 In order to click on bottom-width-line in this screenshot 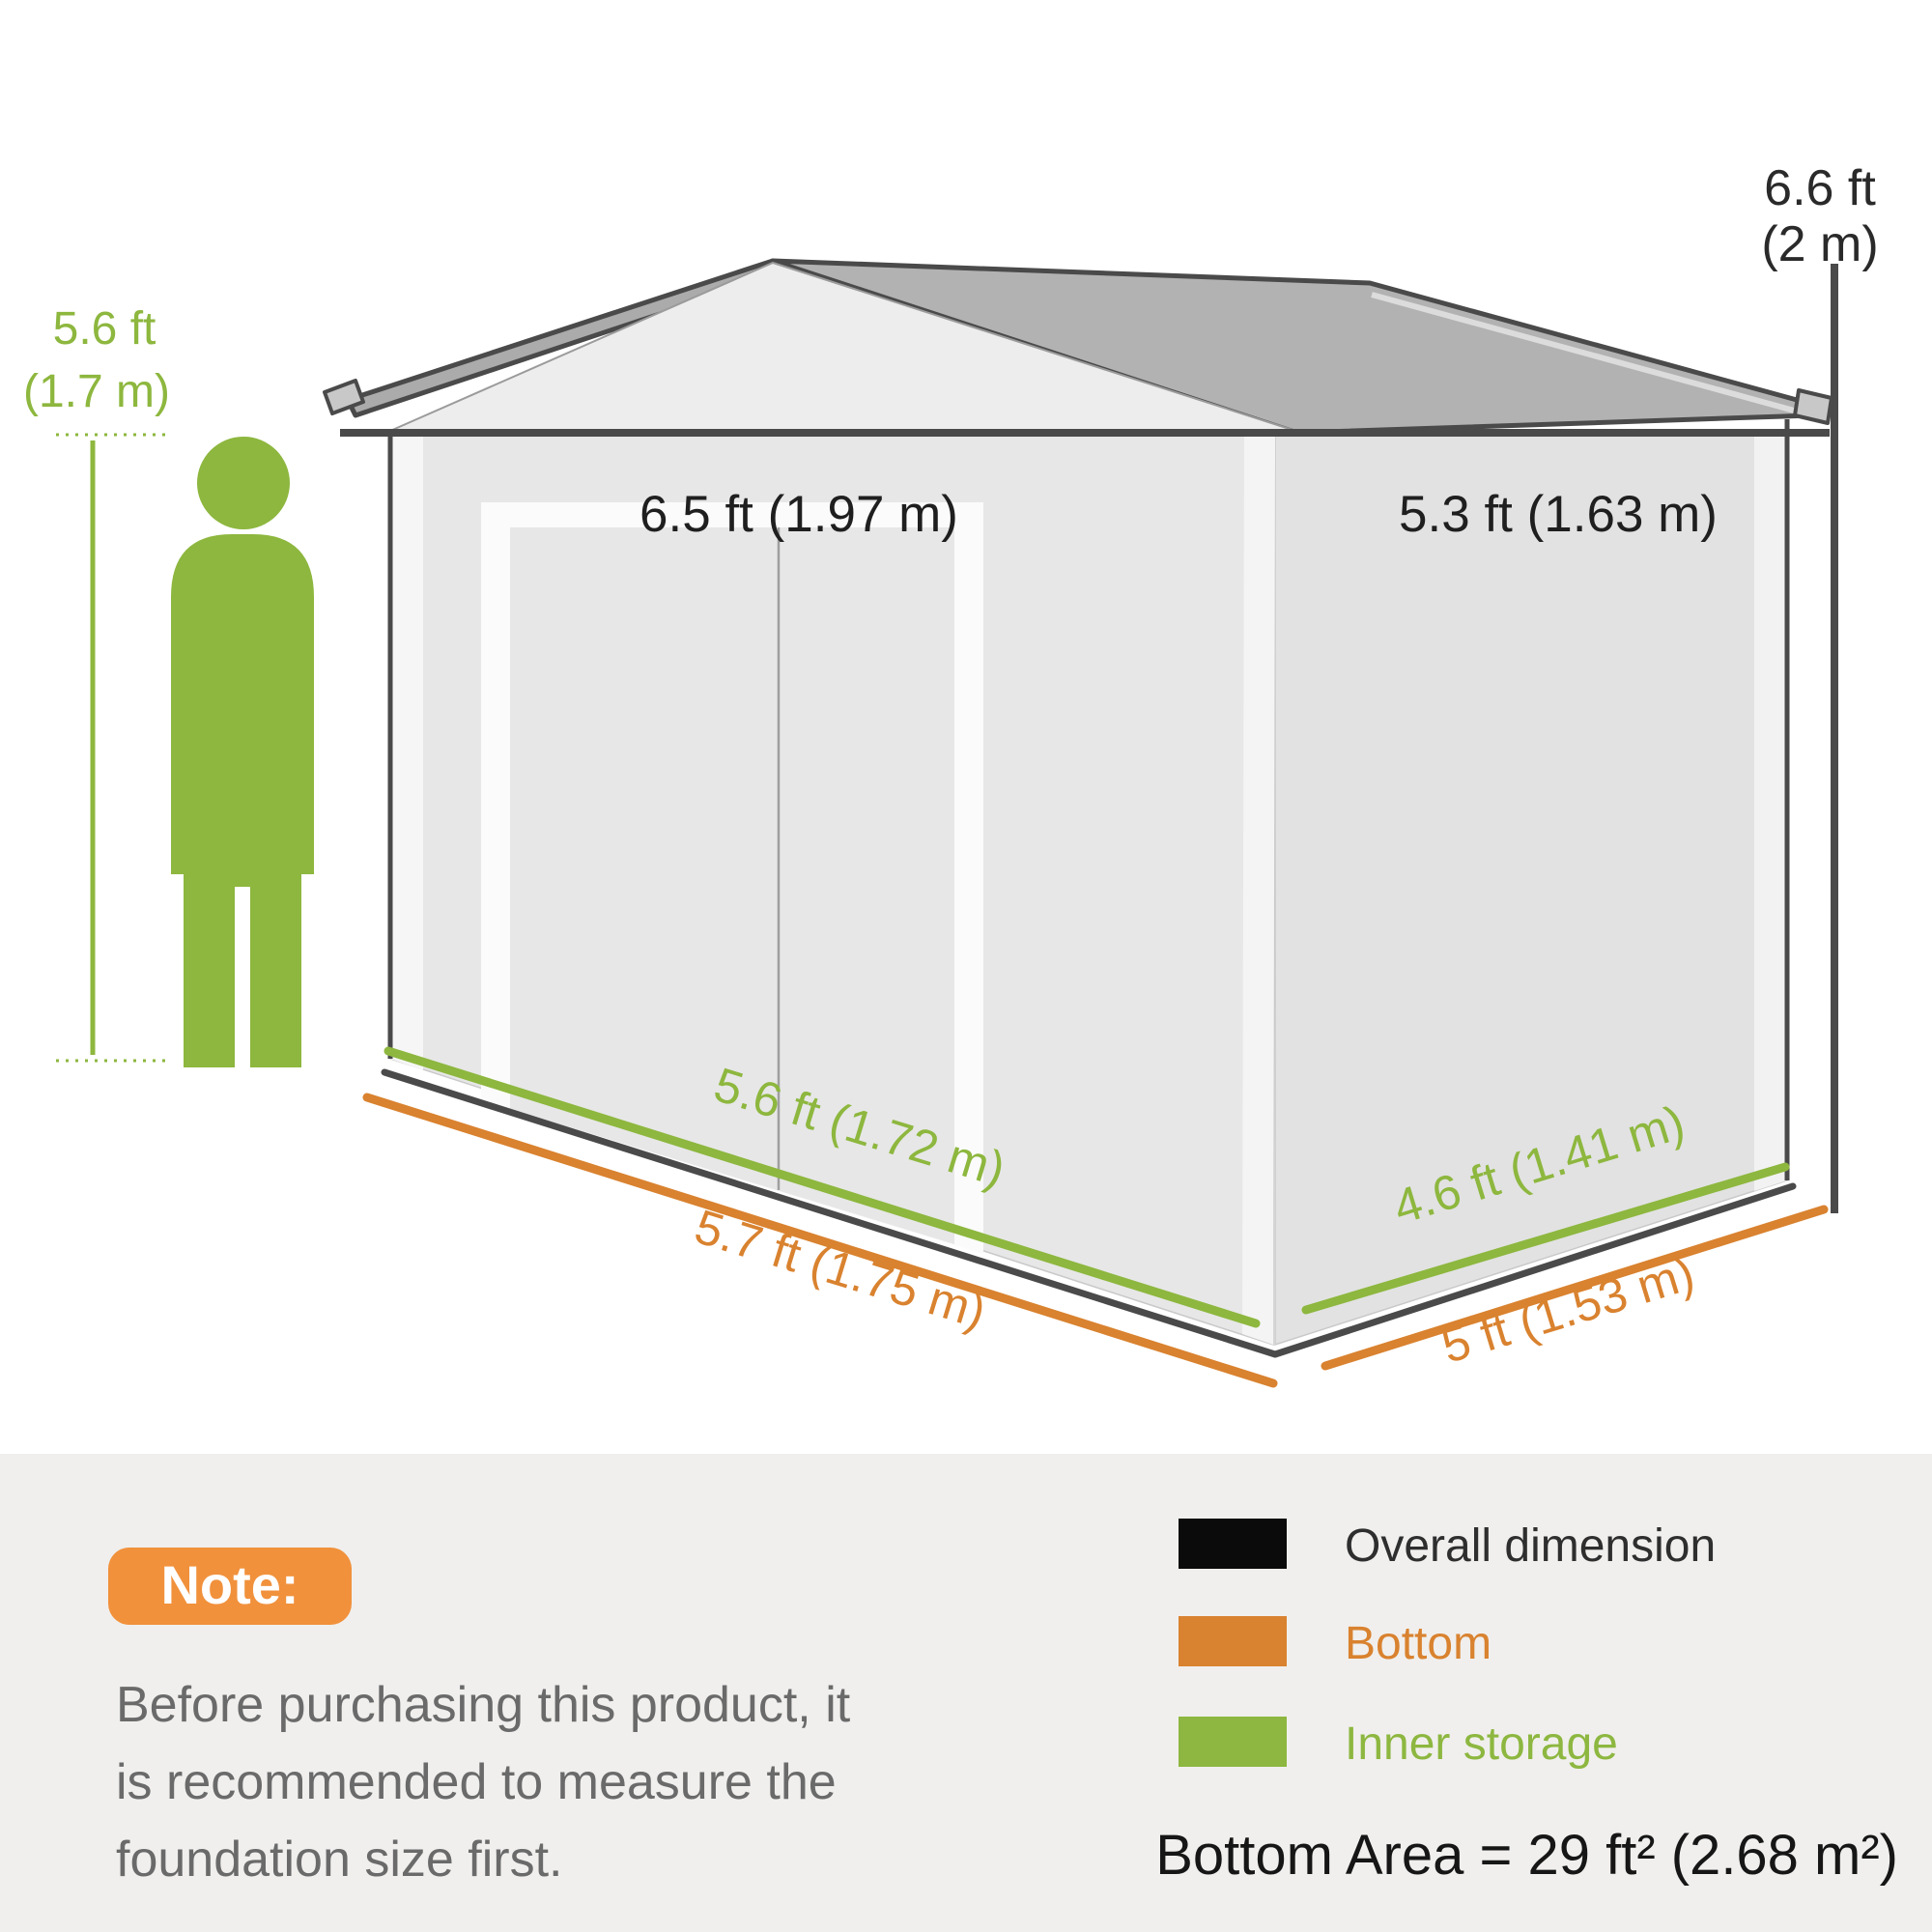, I will do `click(820, 1240)`.